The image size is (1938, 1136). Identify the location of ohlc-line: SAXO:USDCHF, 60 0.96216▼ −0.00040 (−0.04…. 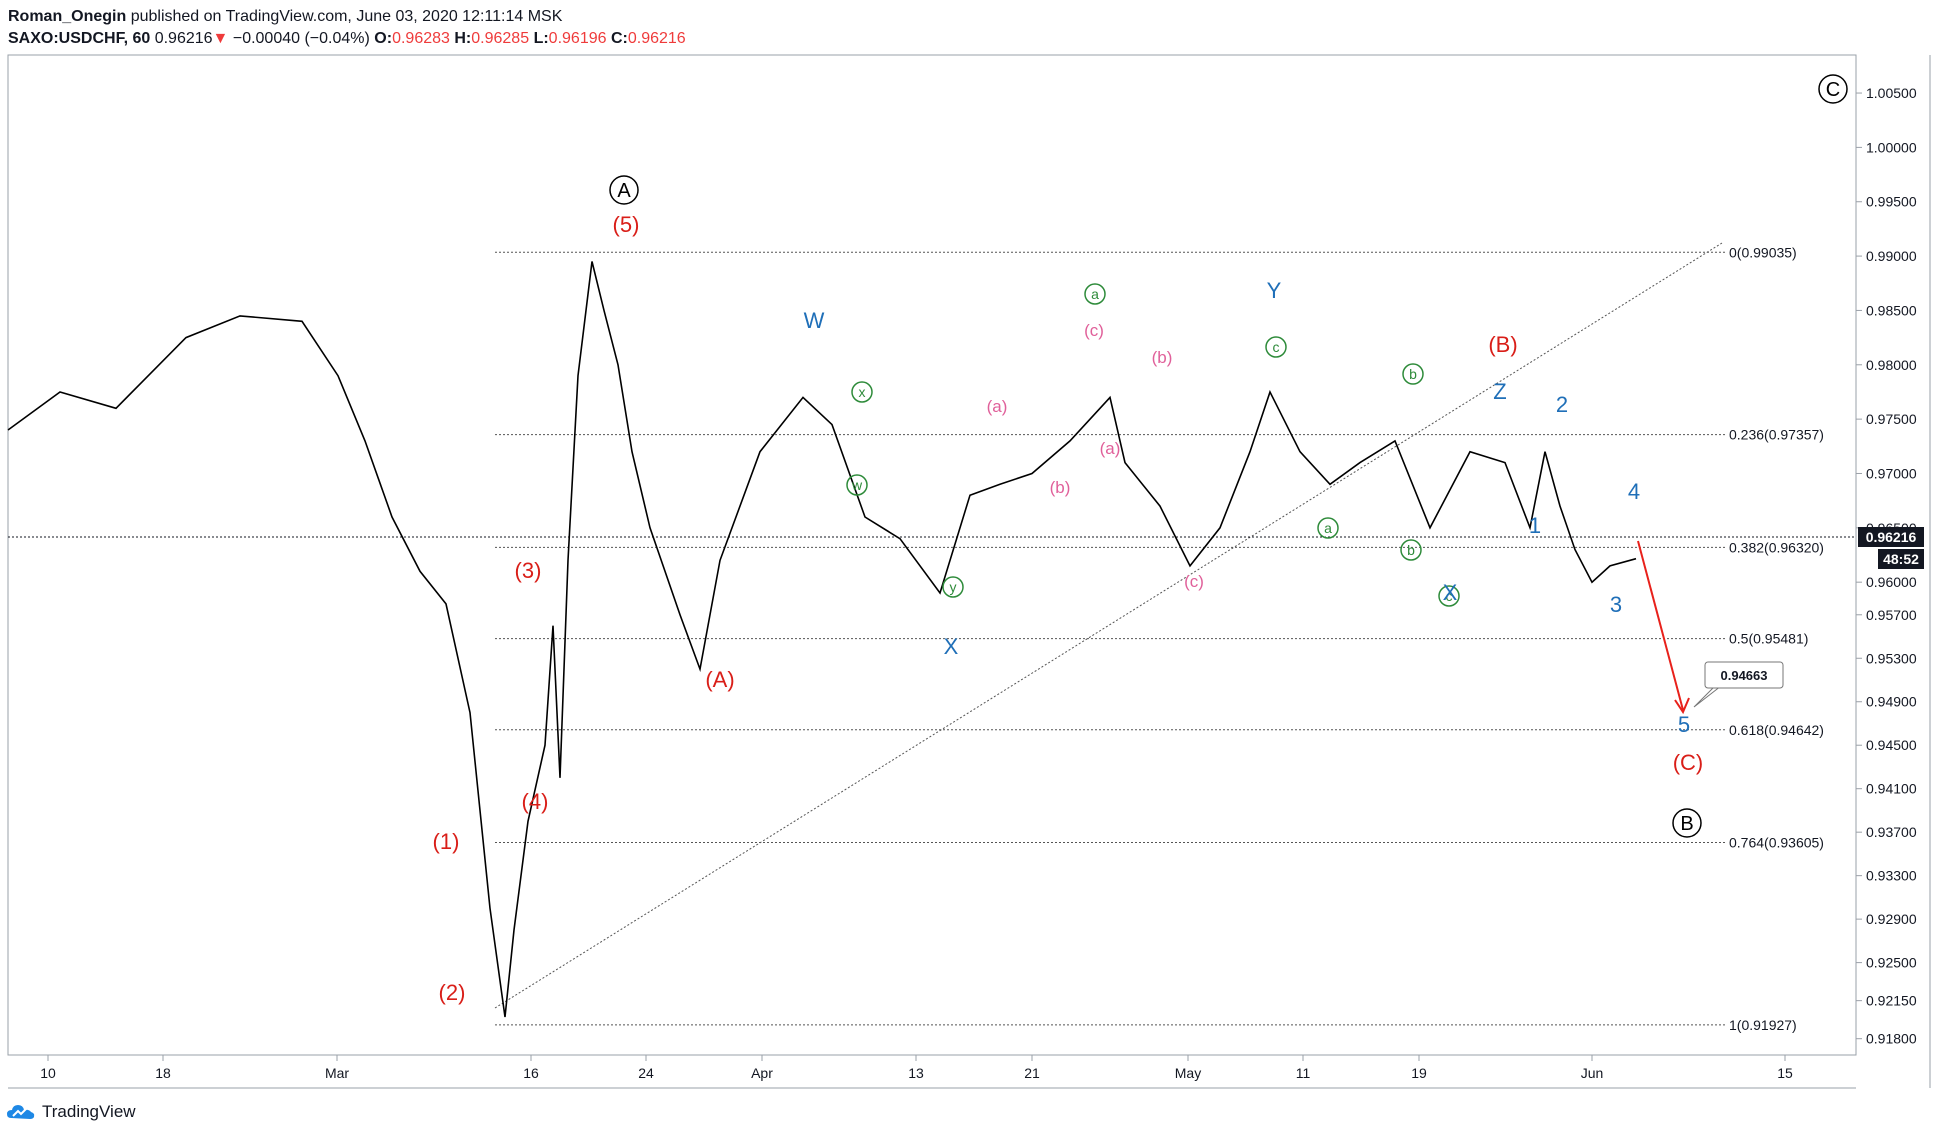
(347, 39).